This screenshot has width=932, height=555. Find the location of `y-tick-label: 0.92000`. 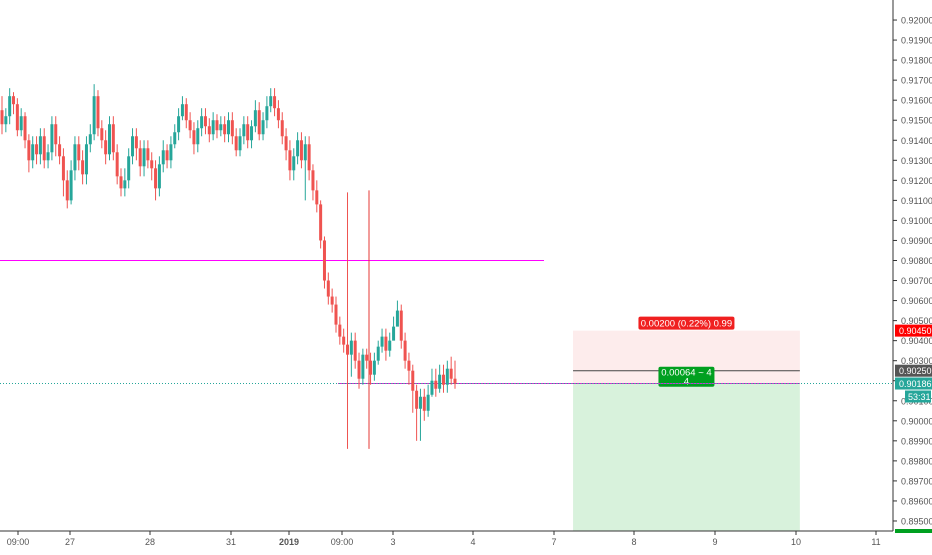

y-tick-label: 0.92000 is located at coordinates (916, 21).